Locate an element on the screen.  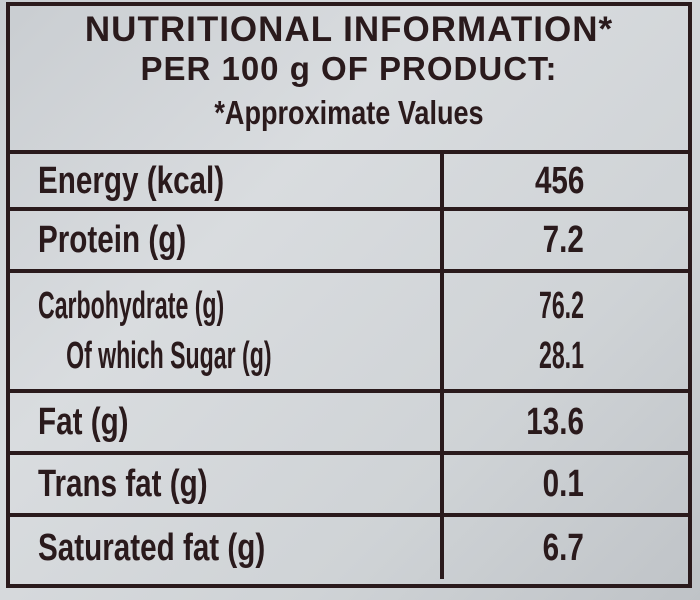
label-subtitle: PER 100 g OF PRODUCT: is located at coordinates (349, 68).